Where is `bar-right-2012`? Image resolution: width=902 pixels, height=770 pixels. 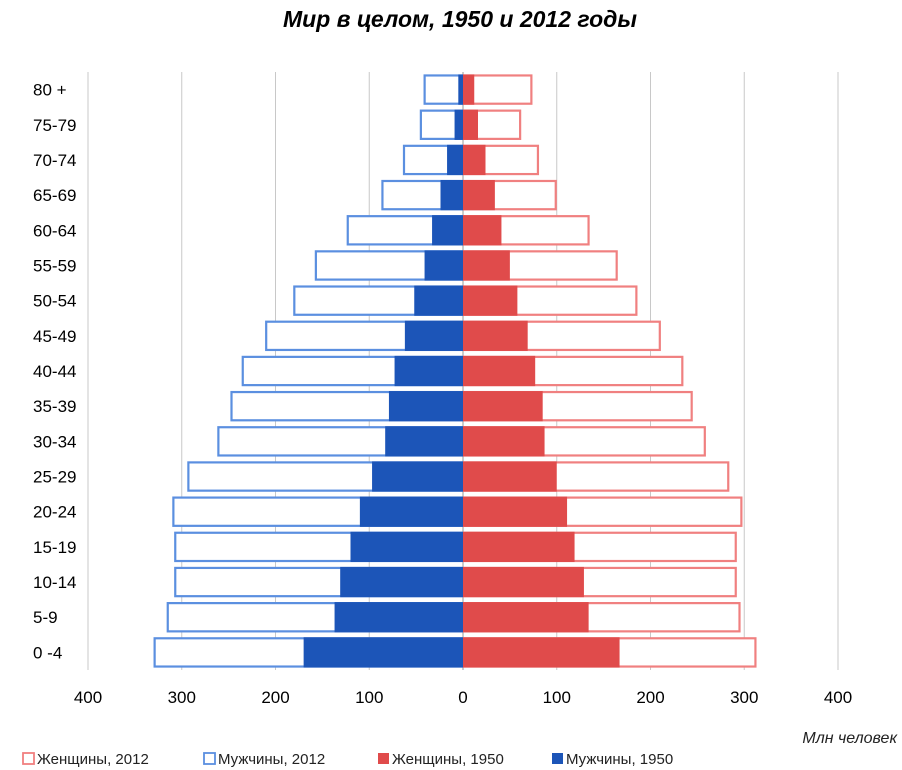
bar-right-2012 is located at coordinates (497, 89).